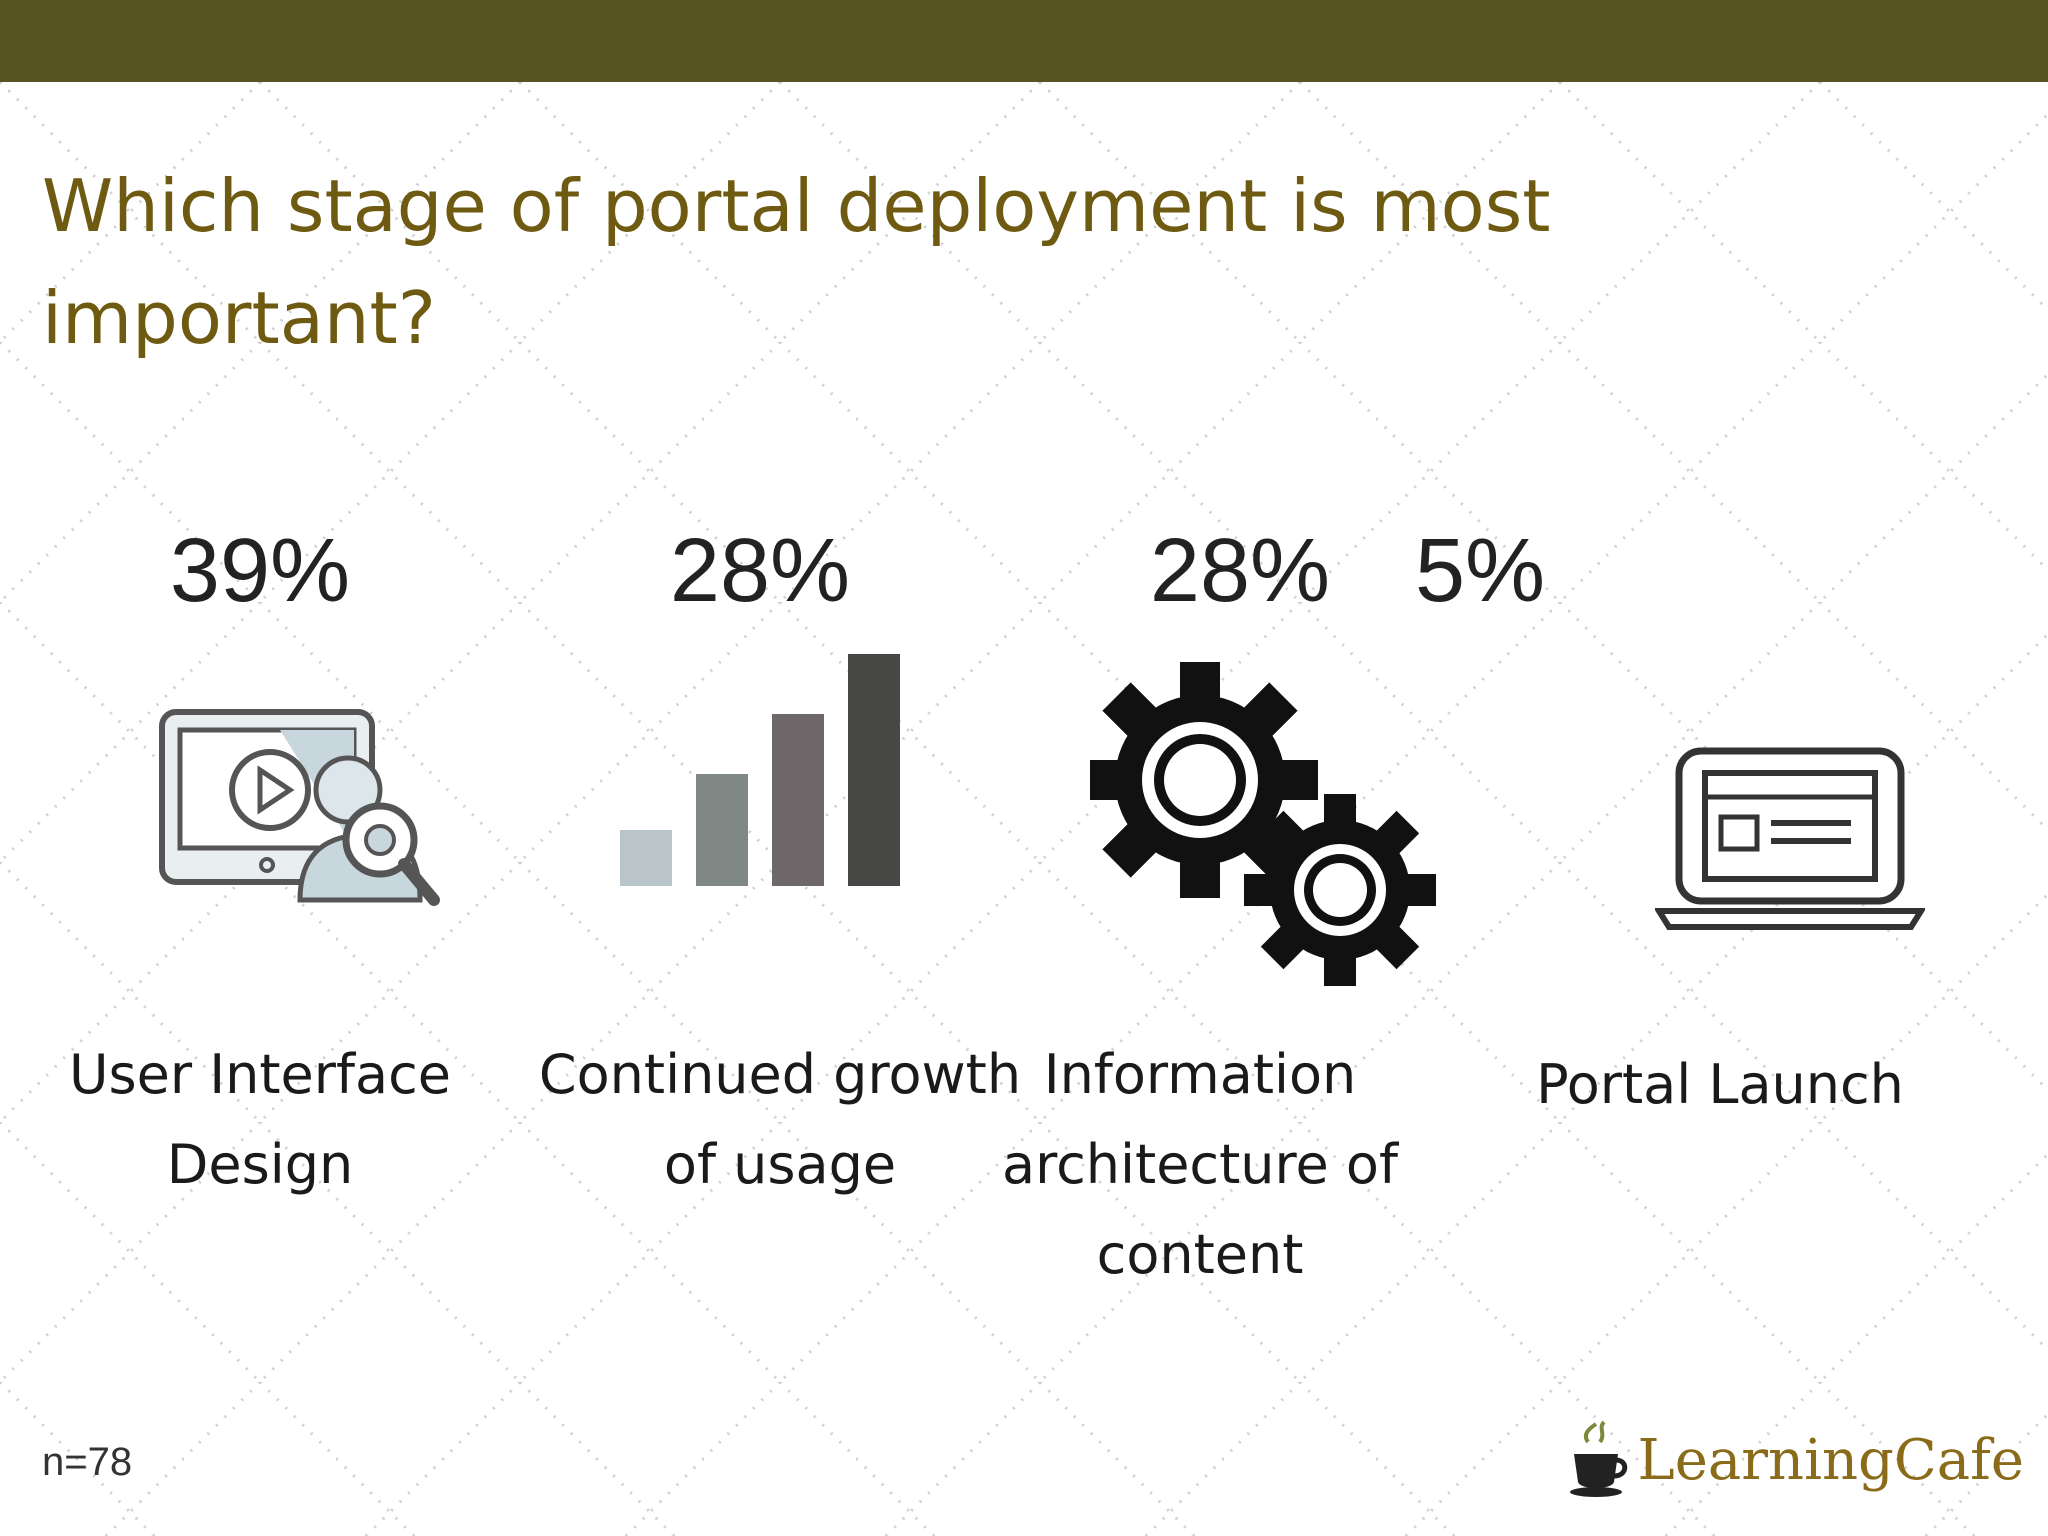 The image size is (2048, 1536). Describe the element at coordinates (1598, 1458) in the screenshot. I see `coffee-cup-icon` at that location.